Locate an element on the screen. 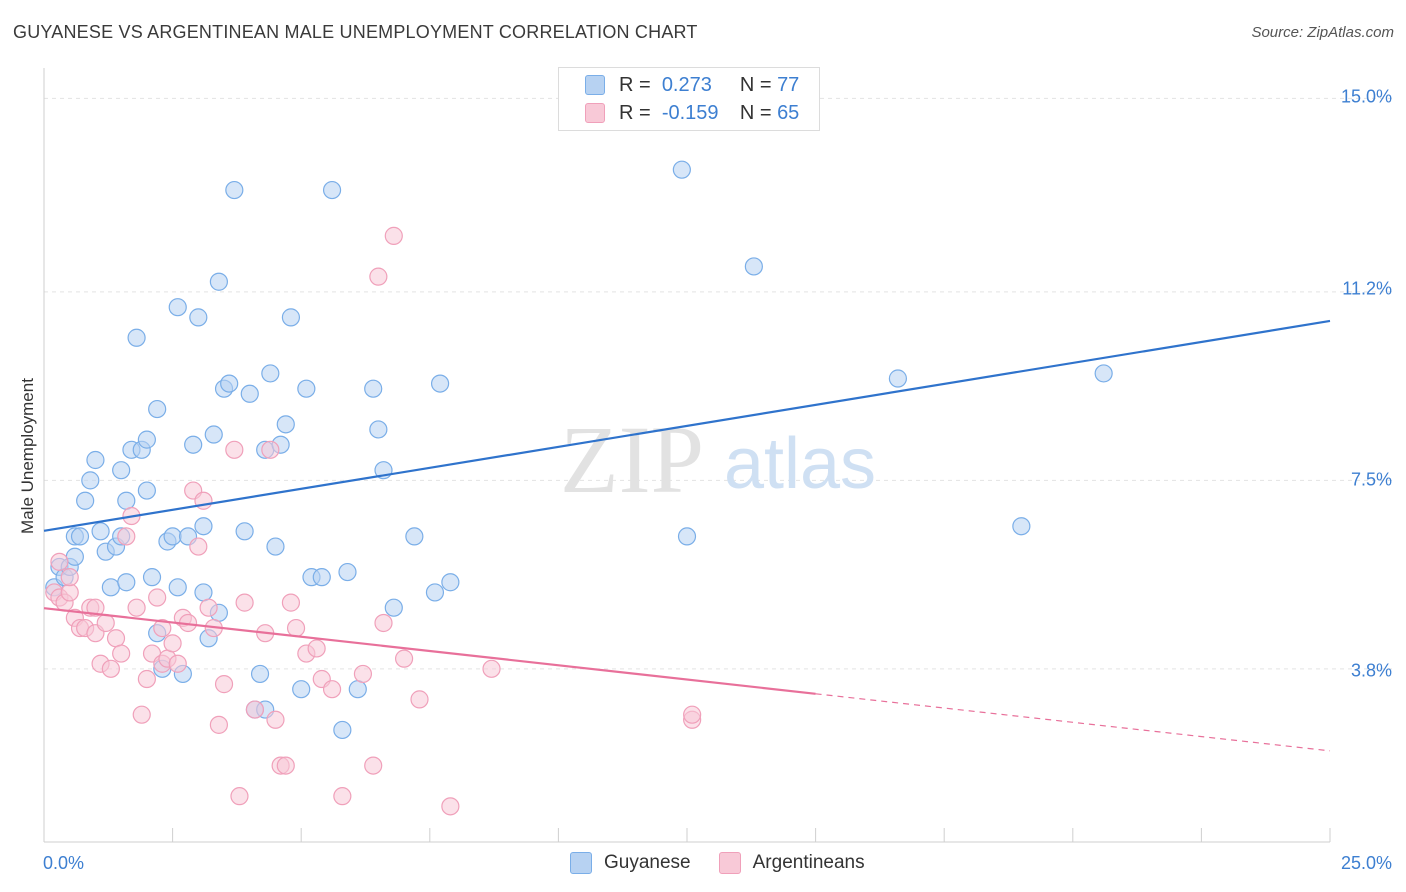  series-label-argentineans: Argentineans is located at coordinates (808, 862).